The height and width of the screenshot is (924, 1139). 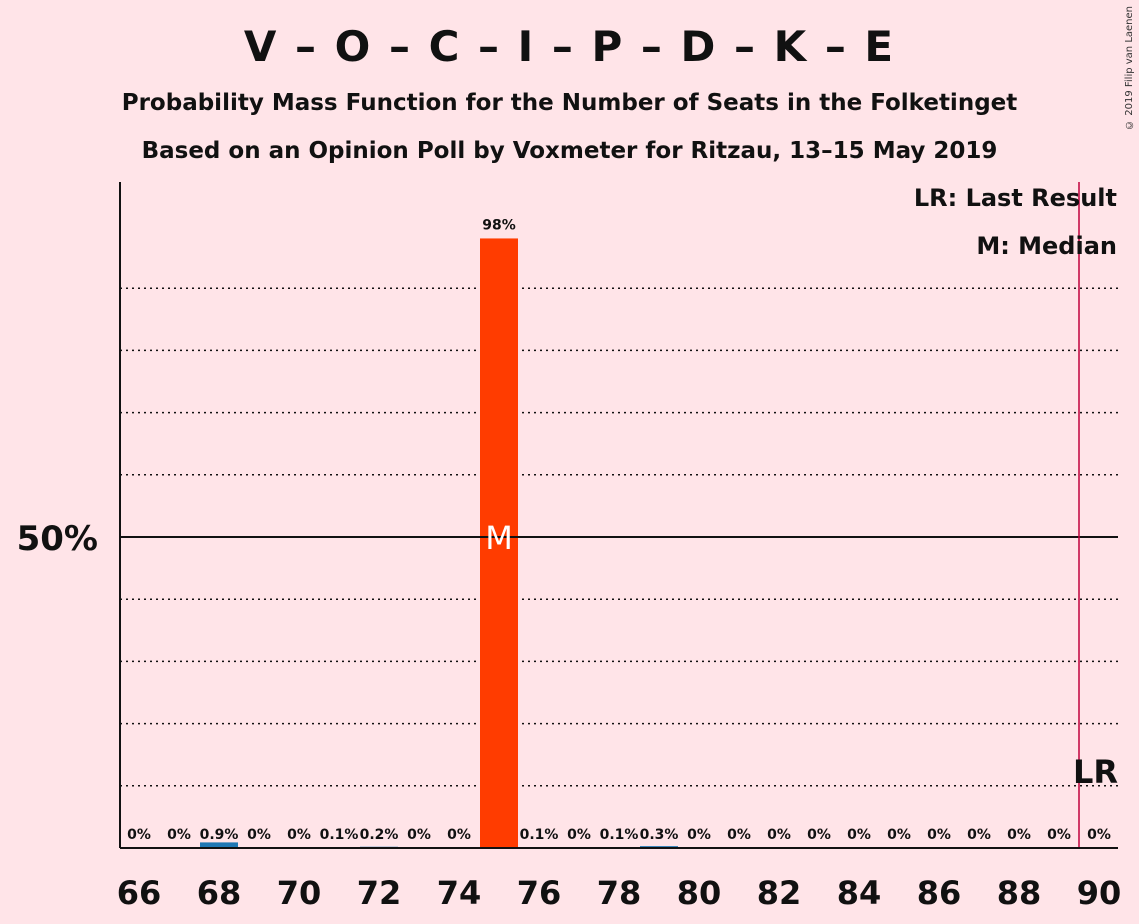 What do you see at coordinates (259, 835) in the screenshot?
I see `bar-label-69: 0%` at bounding box center [259, 835].